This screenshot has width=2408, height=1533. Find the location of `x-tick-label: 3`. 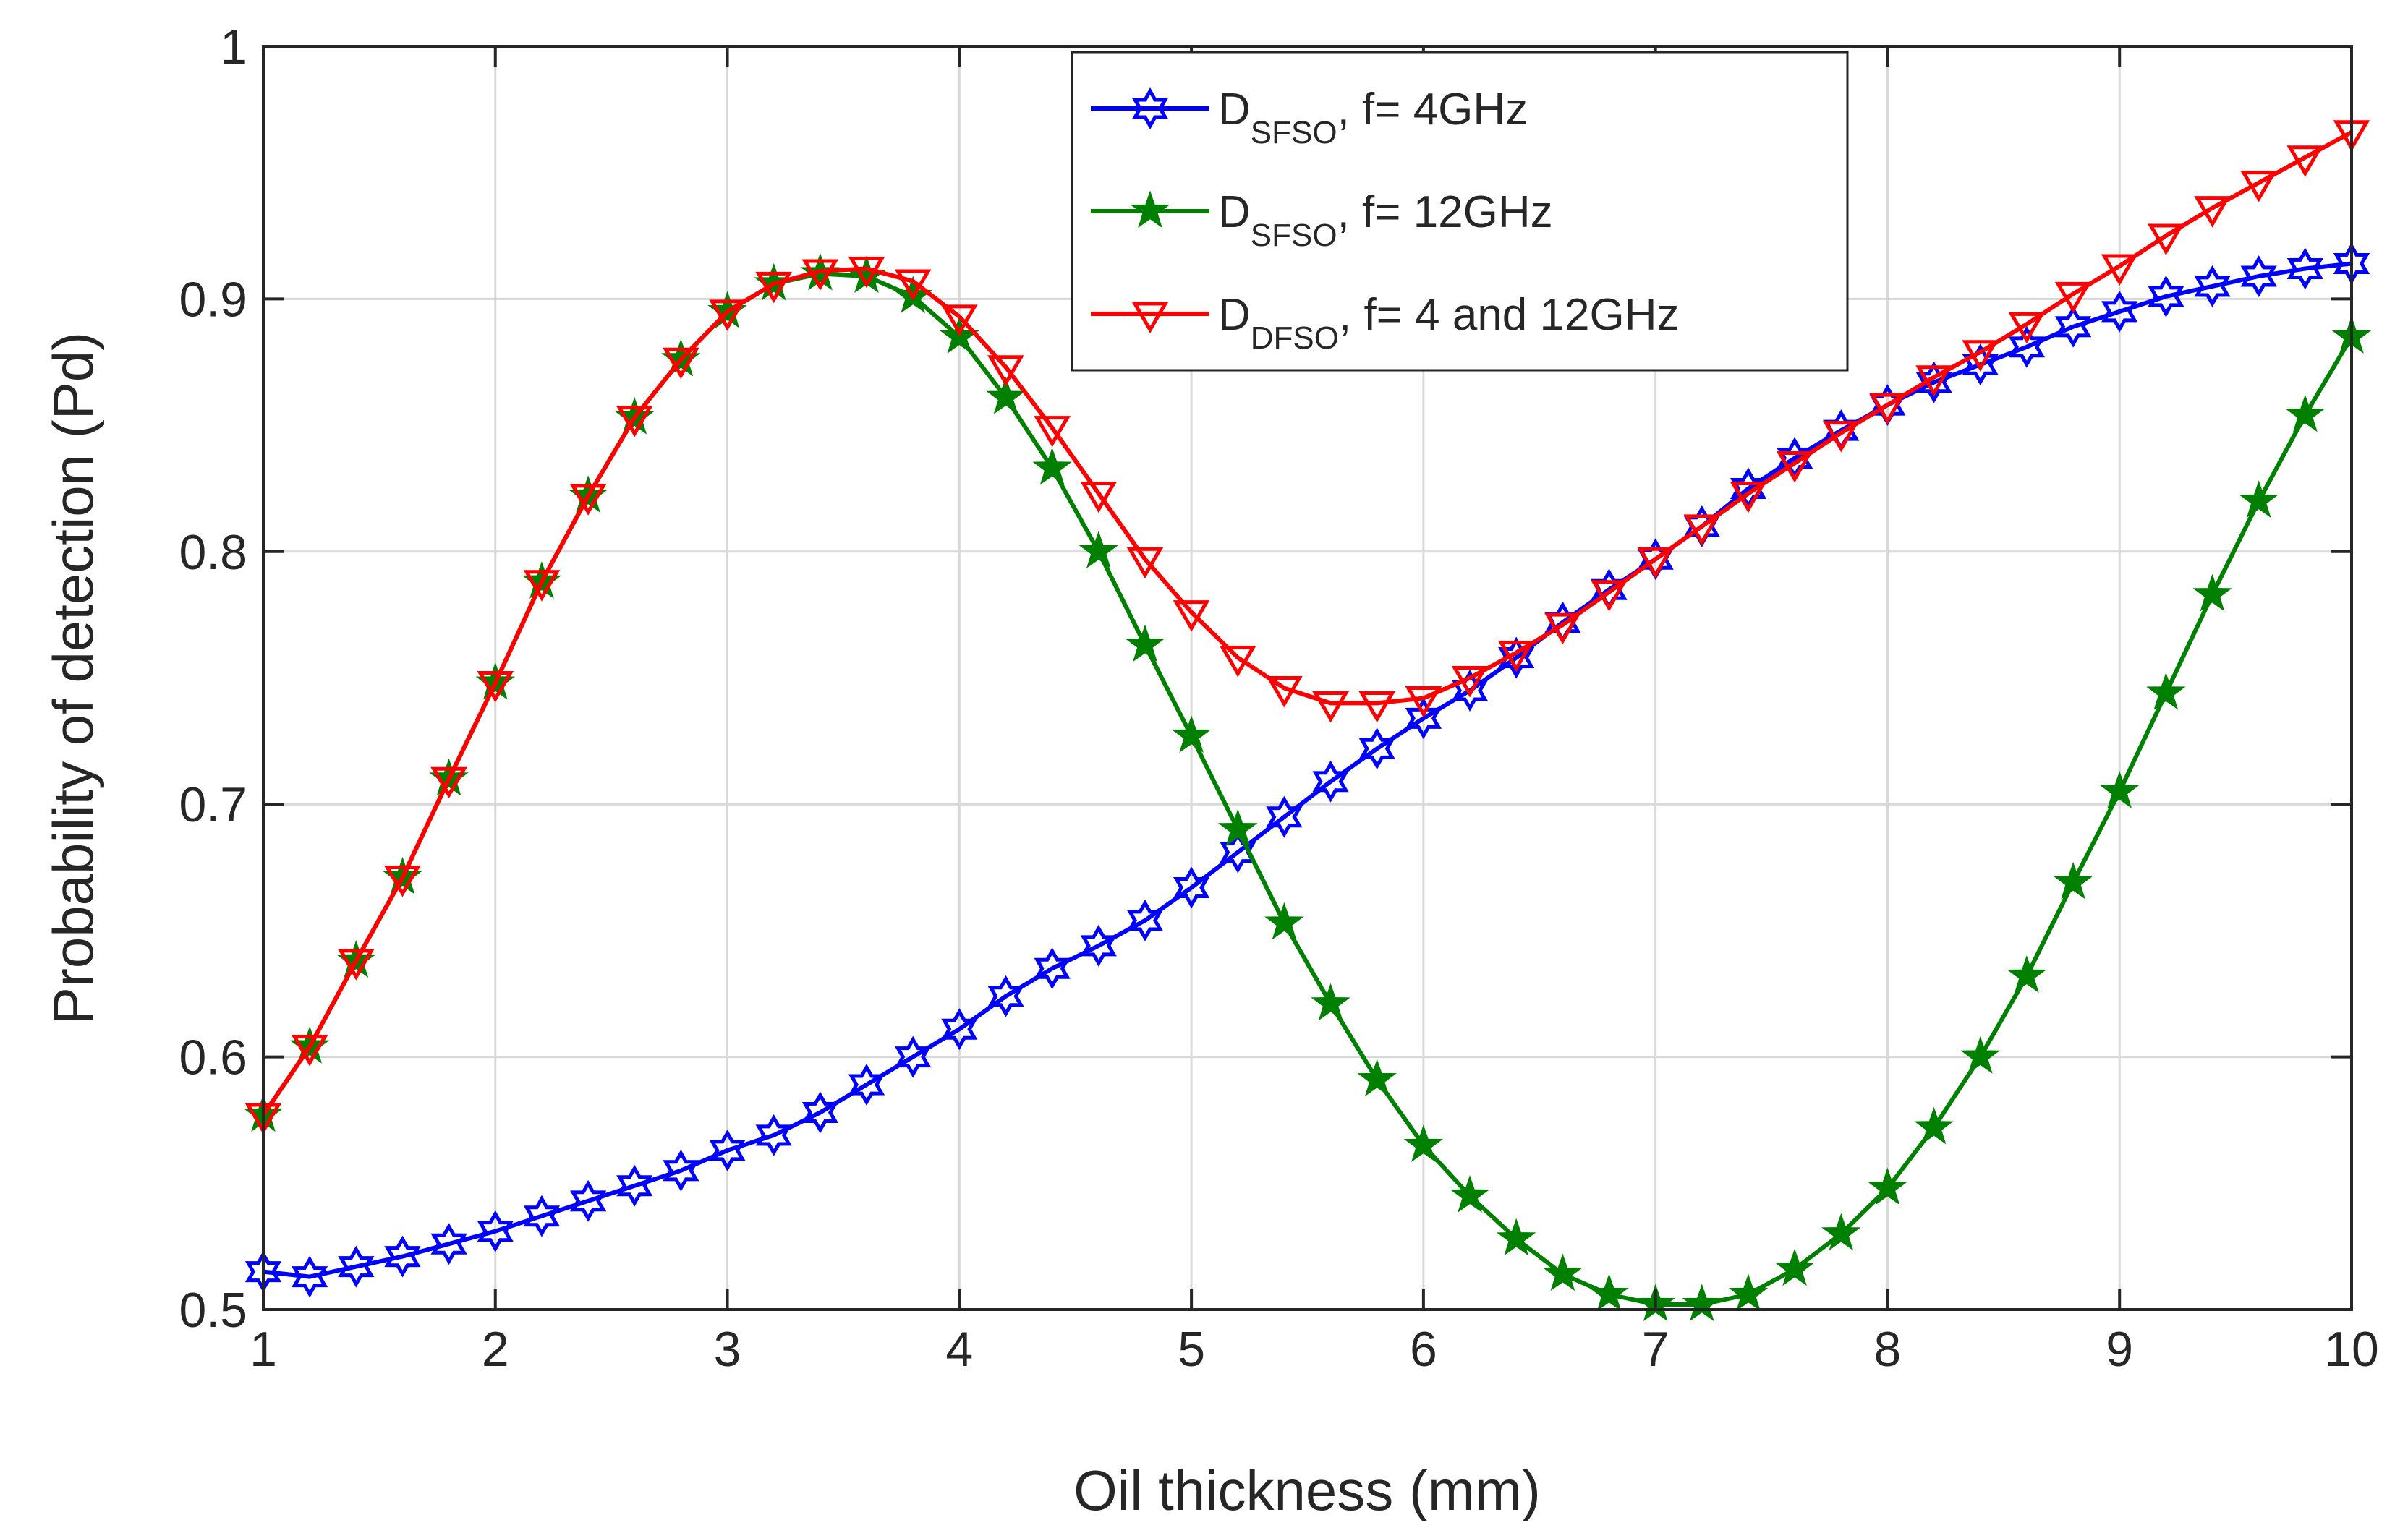

x-tick-label: 3 is located at coordinates (728, 1349).